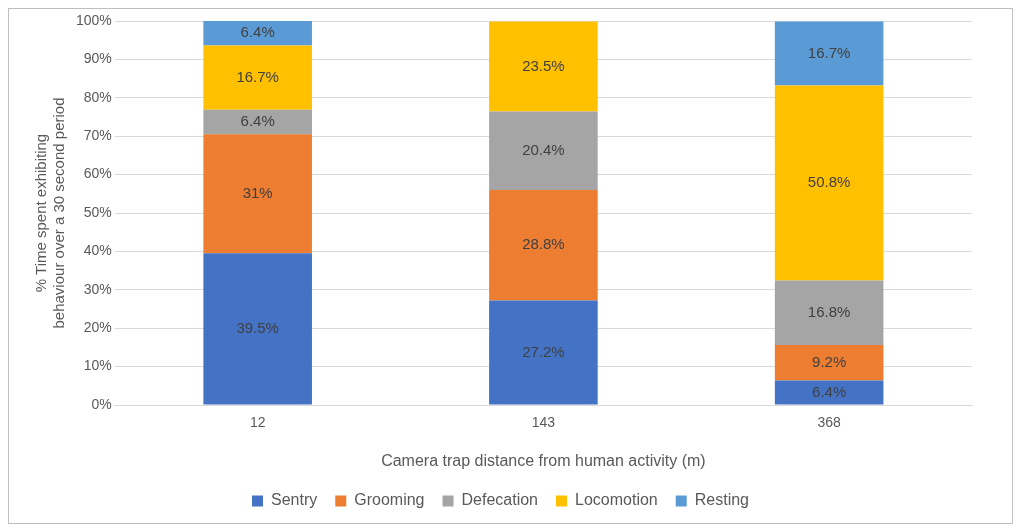 This screenshot has width=1021, height=532. I want to click on y-tick-label: 70%, so click(97, 135).